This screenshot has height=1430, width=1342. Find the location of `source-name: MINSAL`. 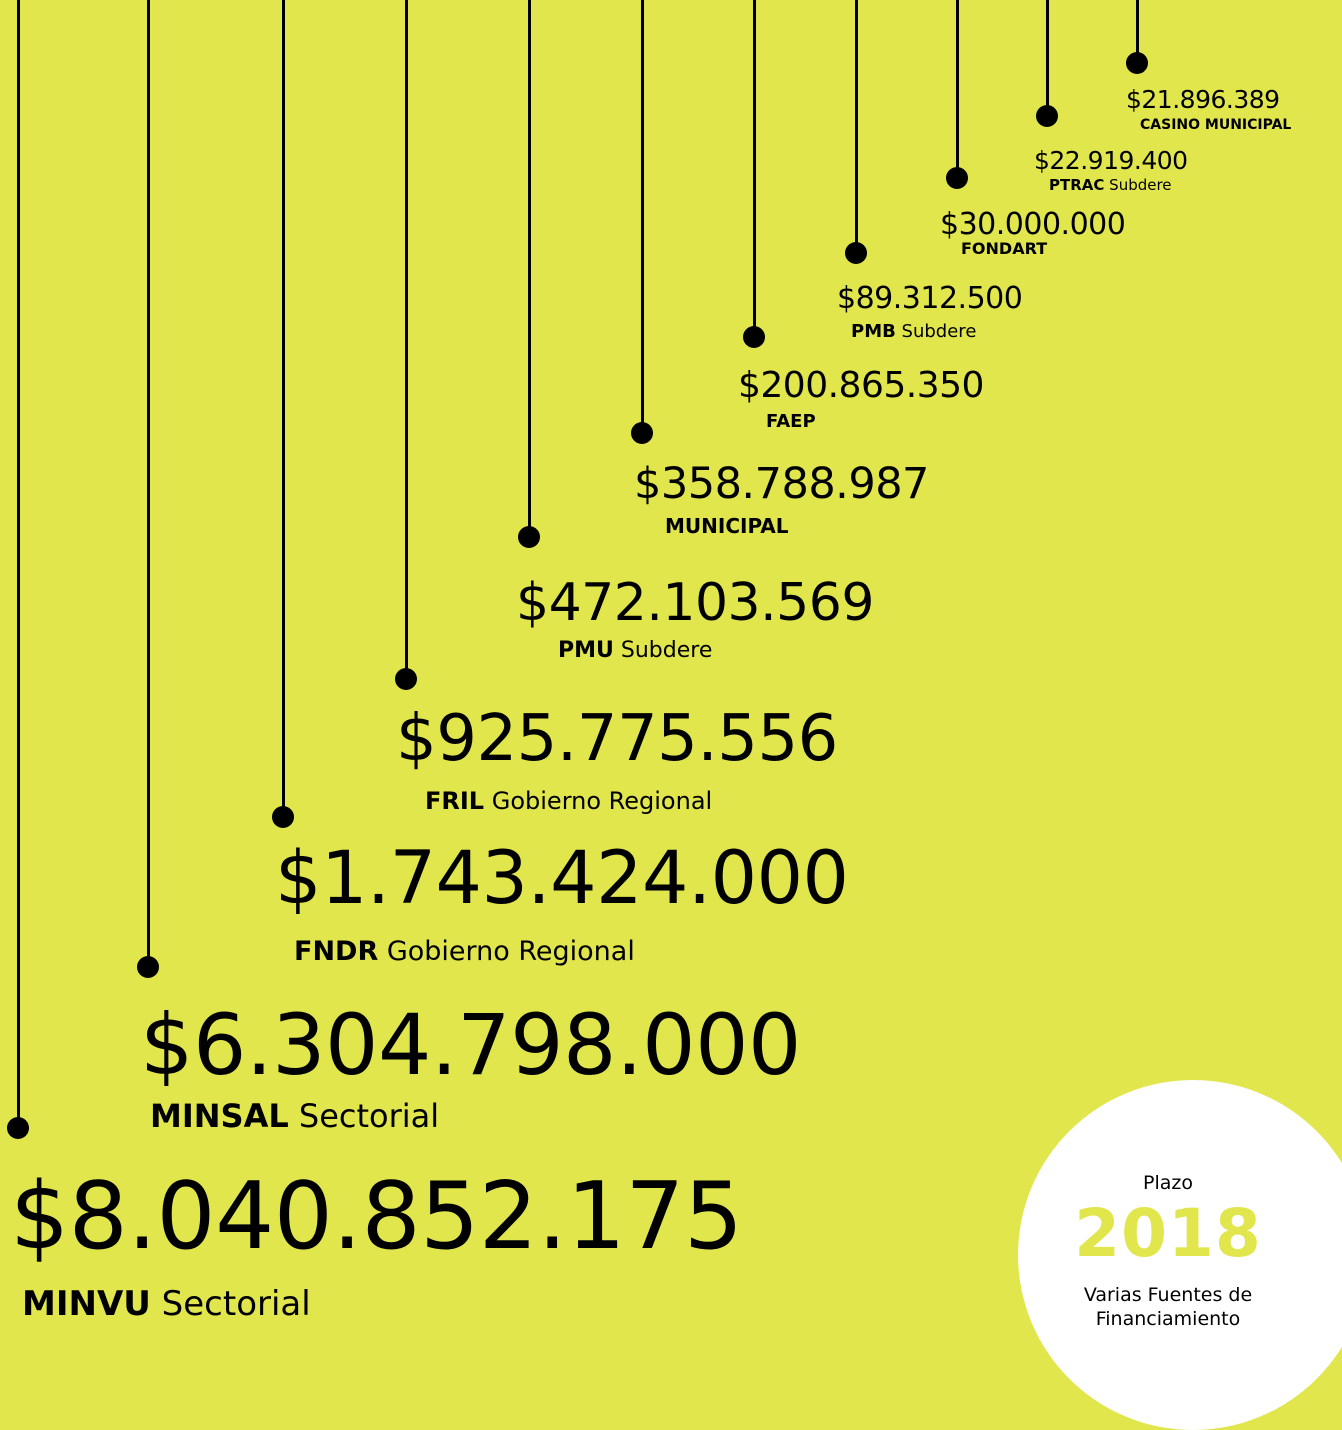

source-name: MINSAL is located at coordinates (219, 1116).